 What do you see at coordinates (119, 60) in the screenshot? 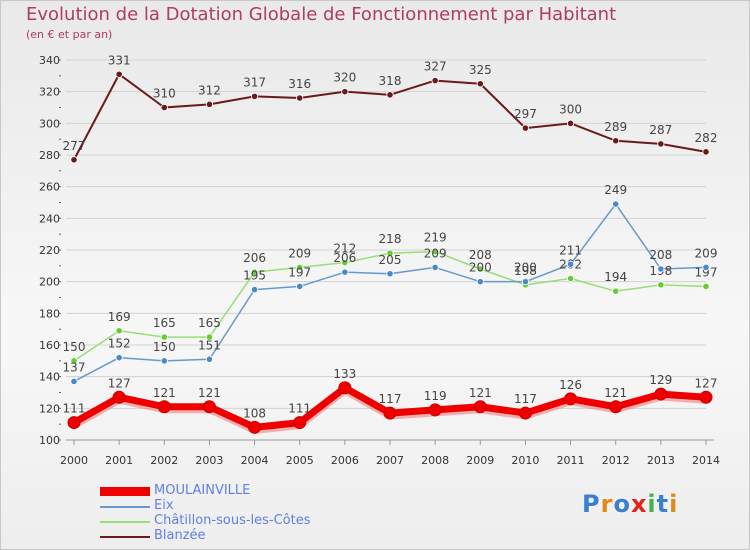
I see `data-label: 331` at bounding box center [119, 60].